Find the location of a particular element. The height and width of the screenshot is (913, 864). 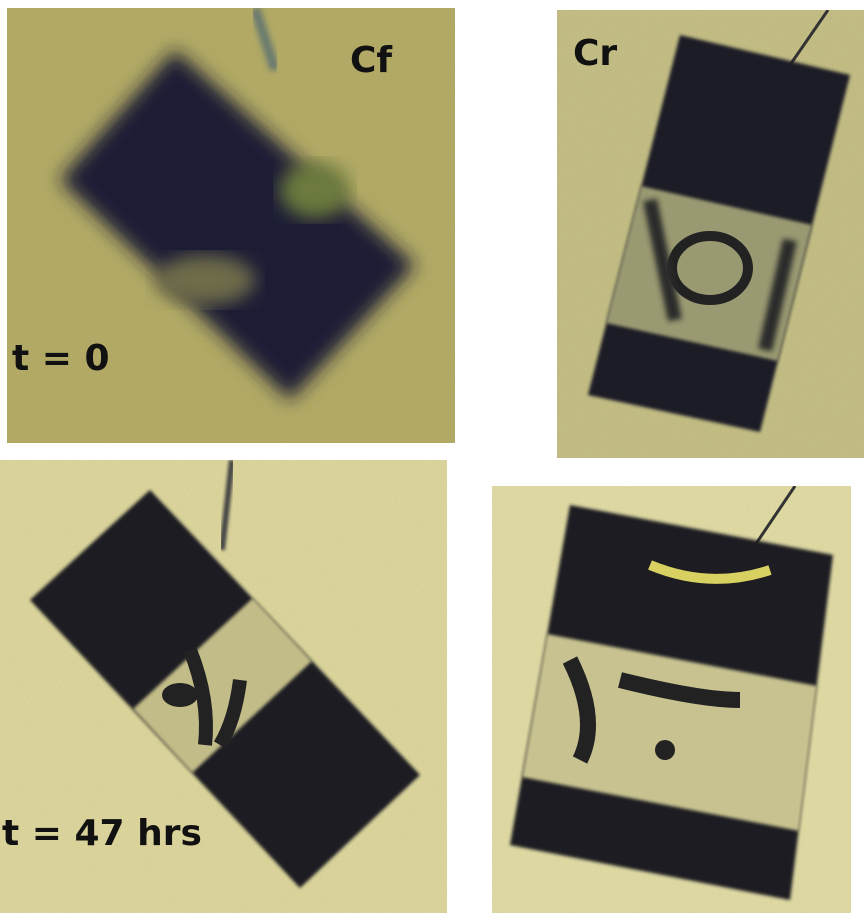

column-label: Cf is located at coordinates (371, 60).